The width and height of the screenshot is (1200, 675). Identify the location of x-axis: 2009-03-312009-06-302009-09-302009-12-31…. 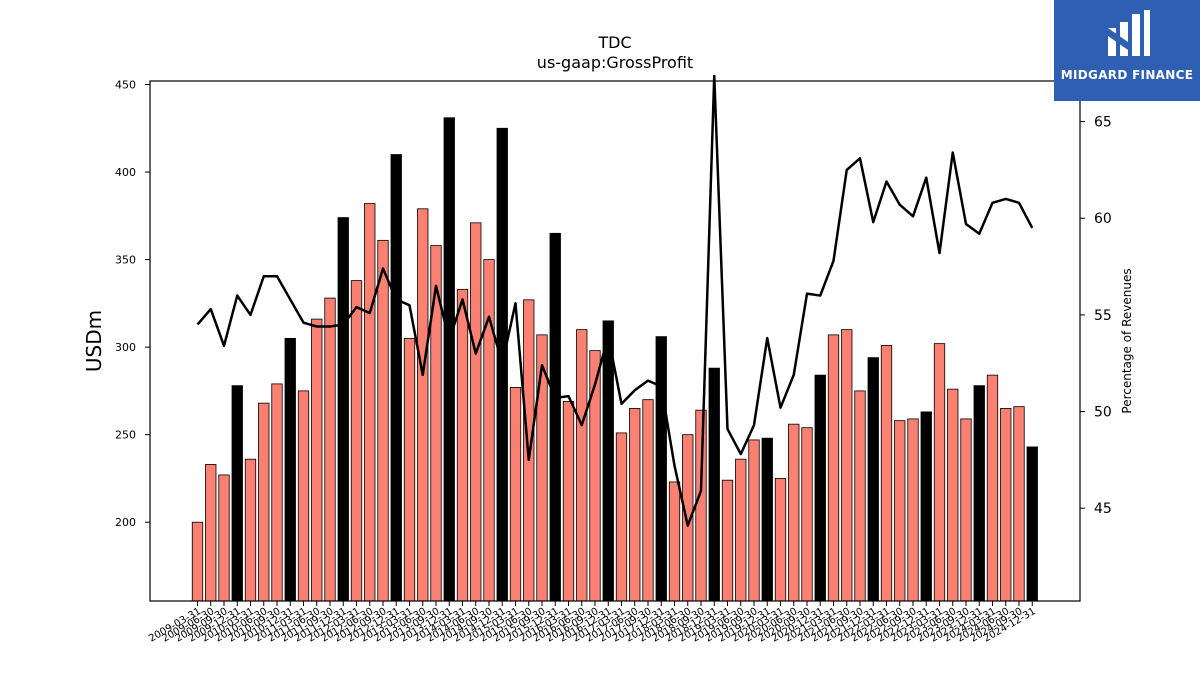
(592, 623).